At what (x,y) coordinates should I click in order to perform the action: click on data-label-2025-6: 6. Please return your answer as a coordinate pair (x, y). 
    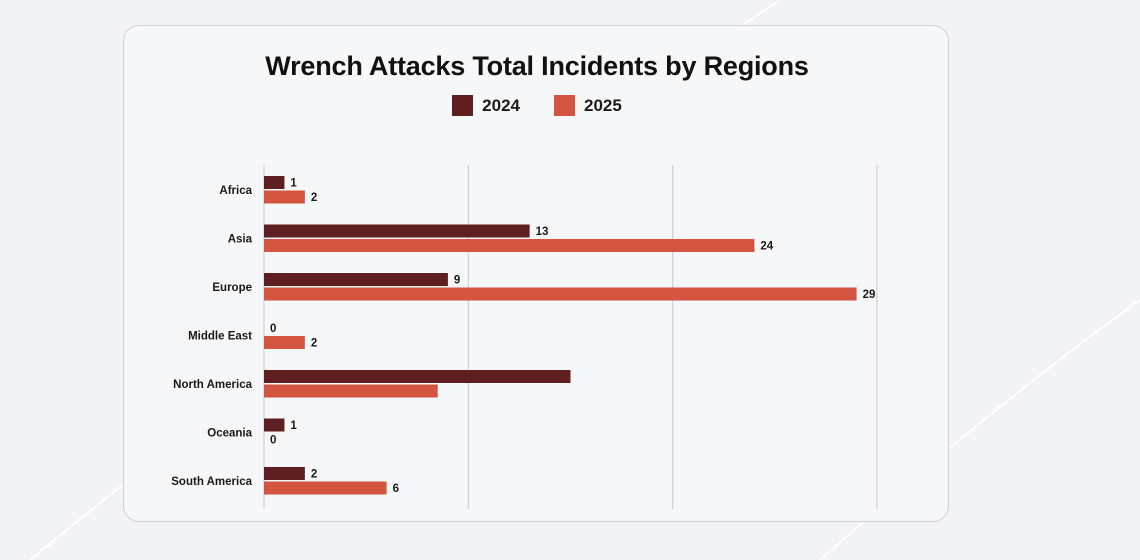
    Looking at the image, I should click on (396, 489).